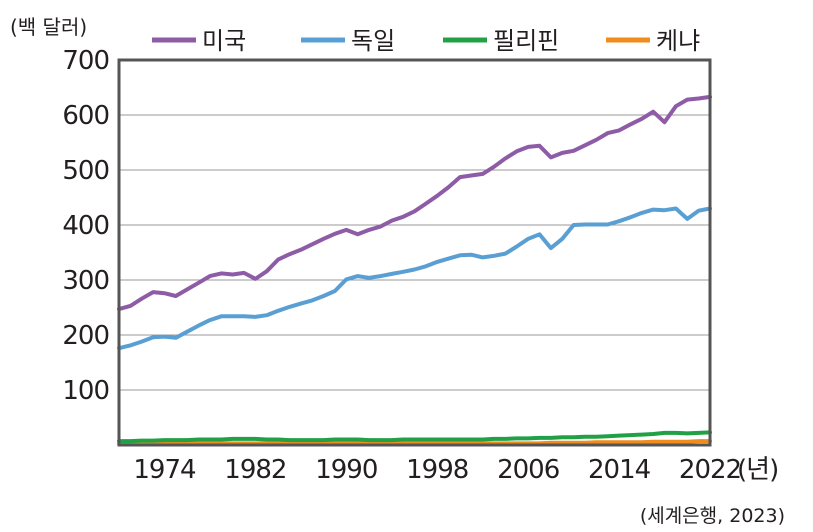 The width and height of the screenshot is (813, 532). I want to click on x-axis-ticks: 1974 1982 1990 1998 2006 2014 2022, so click(437, 470).